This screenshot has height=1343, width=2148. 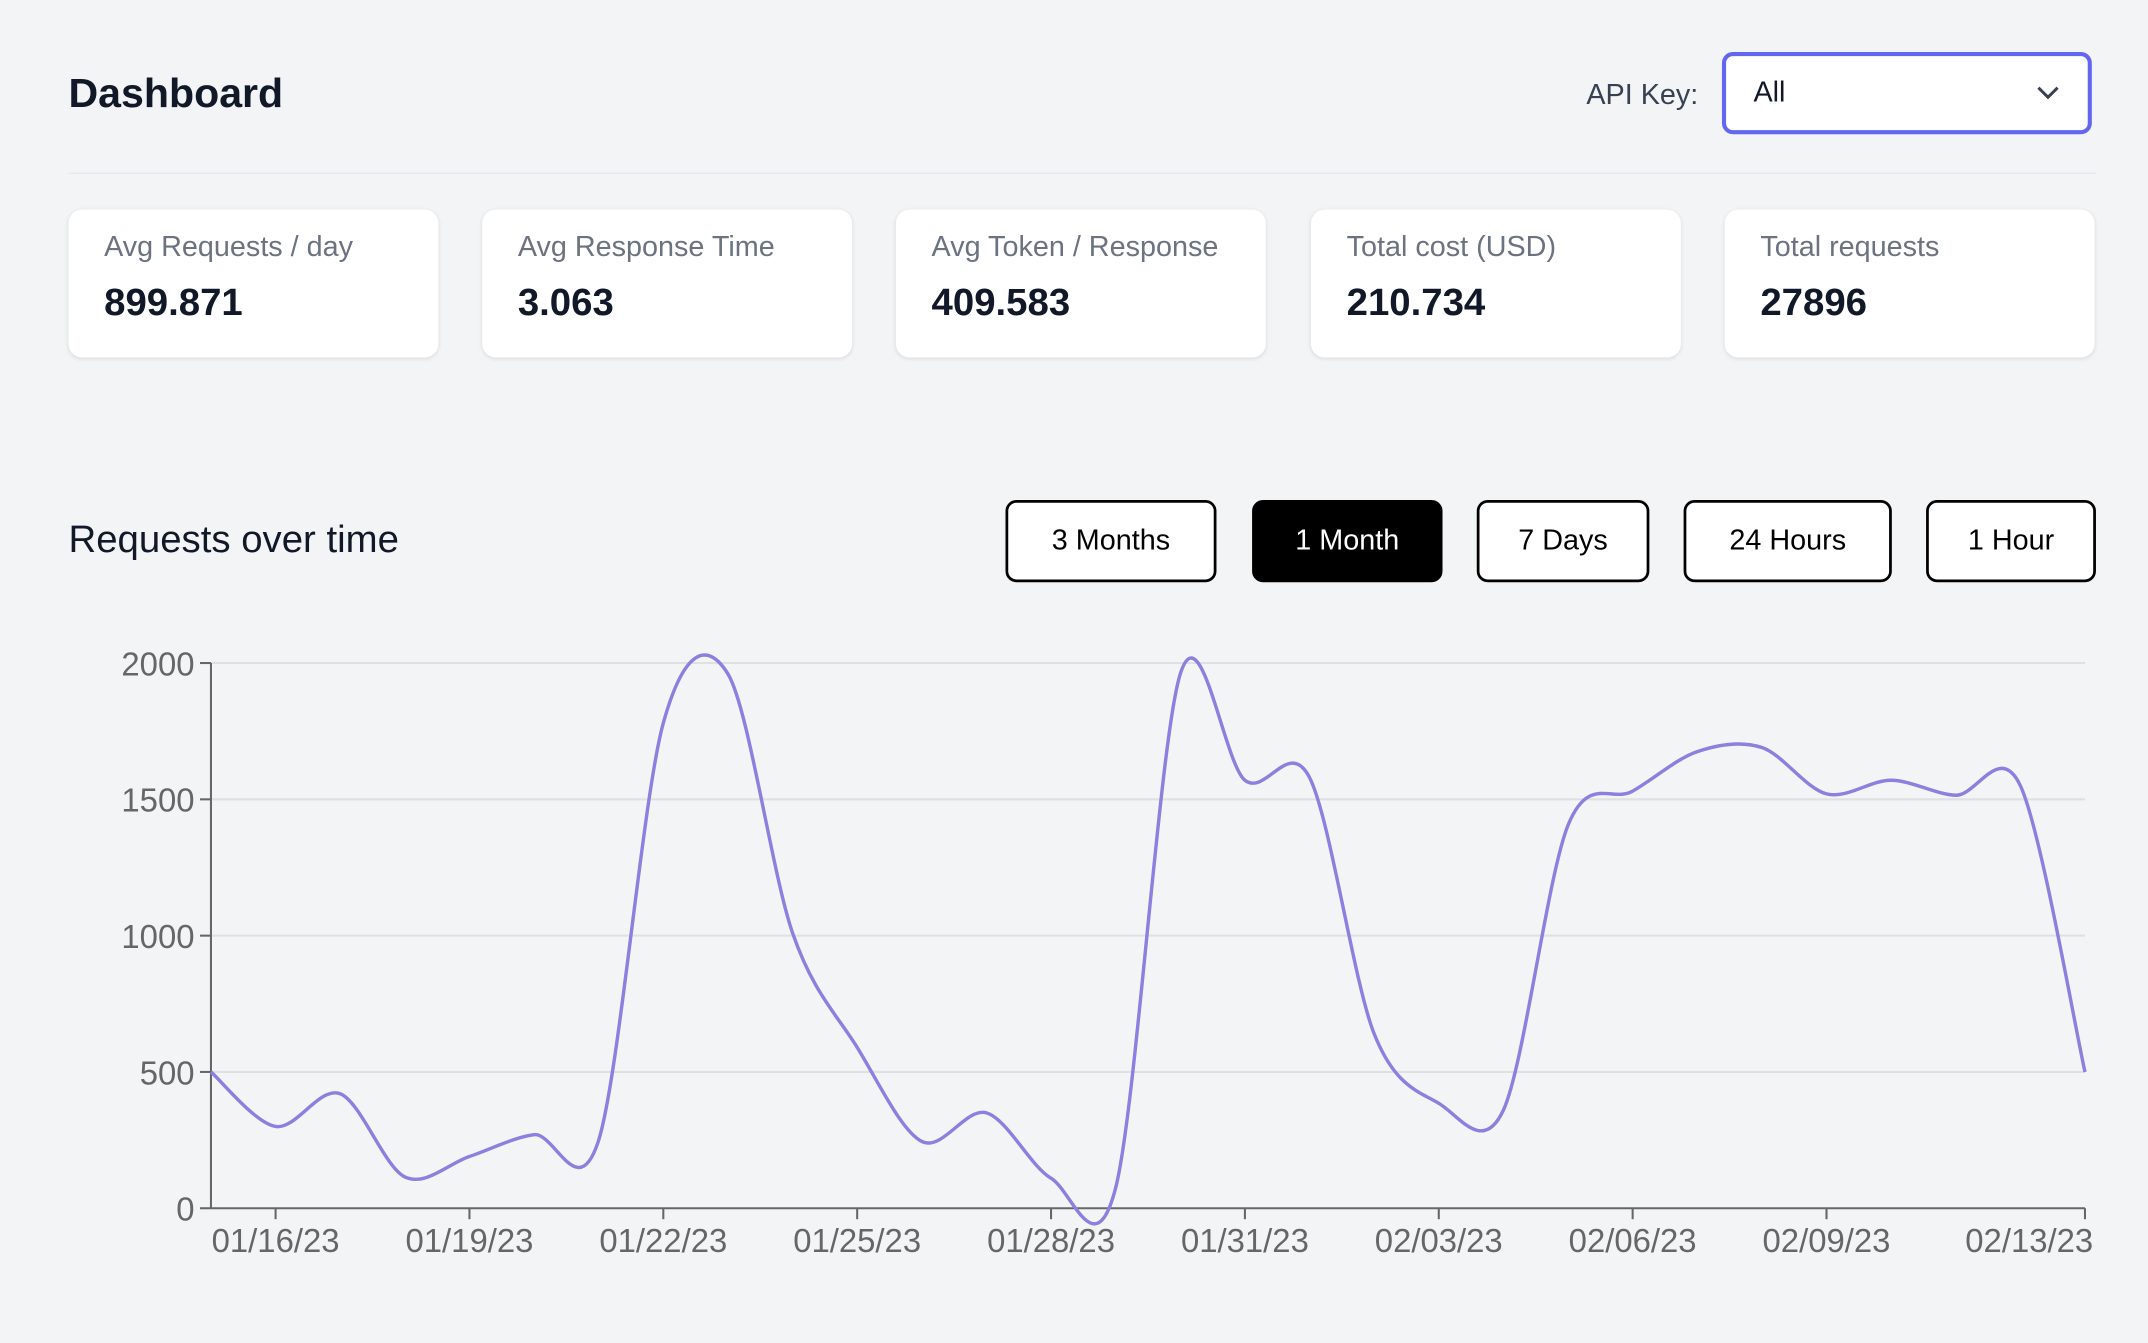 I want to click on range-1-hour-button: 1 Hour, so click(x=2011, y=541).